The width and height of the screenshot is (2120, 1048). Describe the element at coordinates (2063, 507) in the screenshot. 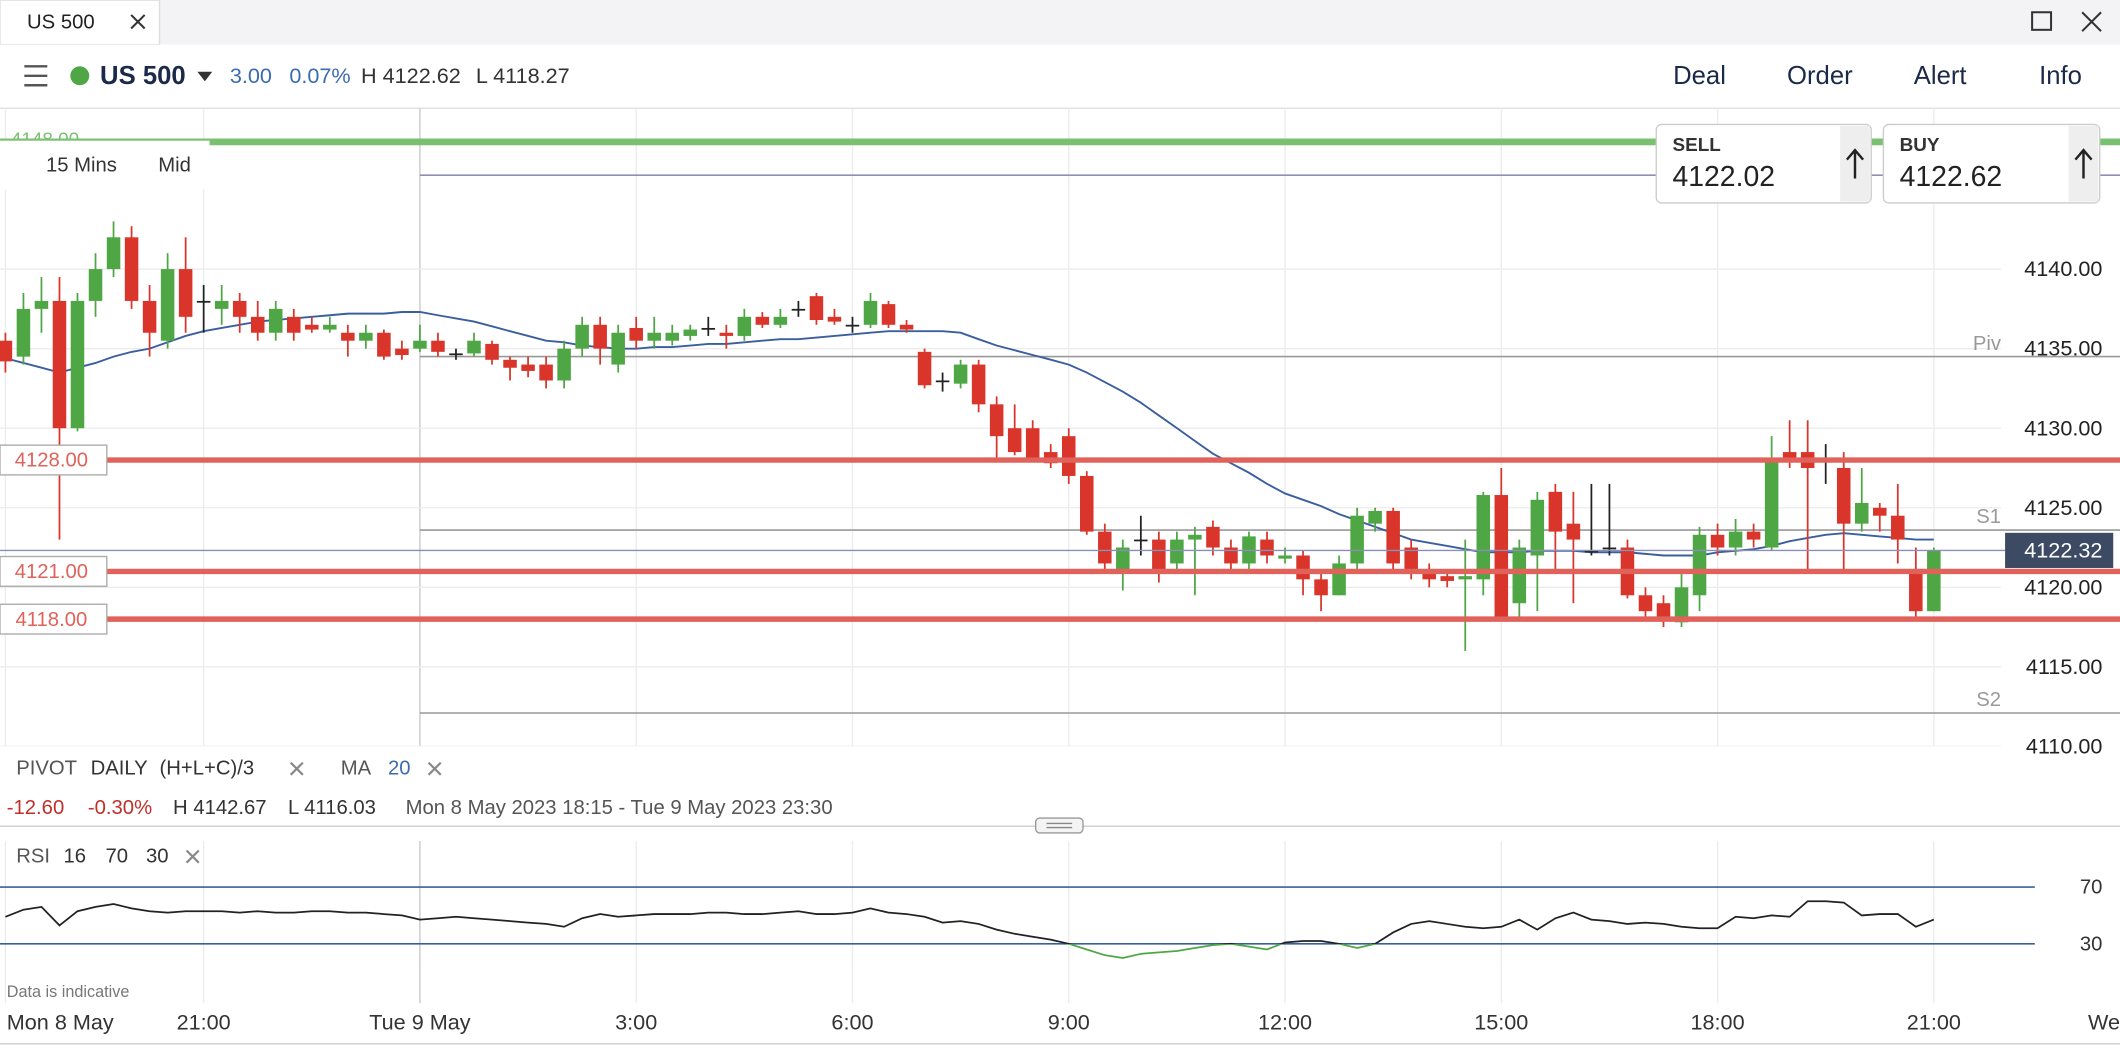

I see `y-tick-label: 4125.00` at that location.